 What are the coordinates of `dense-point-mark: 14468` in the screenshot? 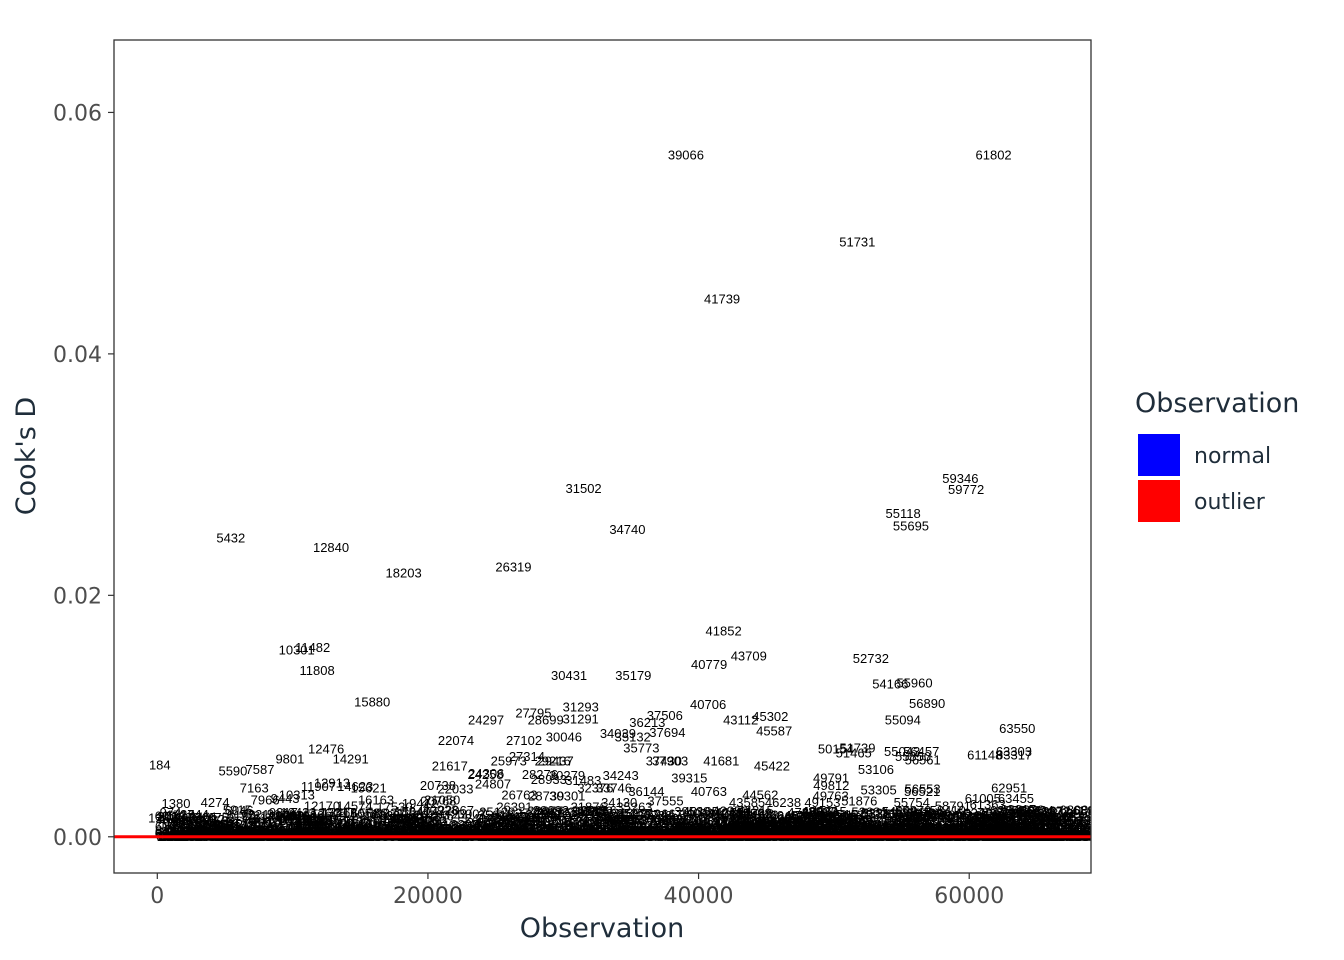 It's located at (353, 826).